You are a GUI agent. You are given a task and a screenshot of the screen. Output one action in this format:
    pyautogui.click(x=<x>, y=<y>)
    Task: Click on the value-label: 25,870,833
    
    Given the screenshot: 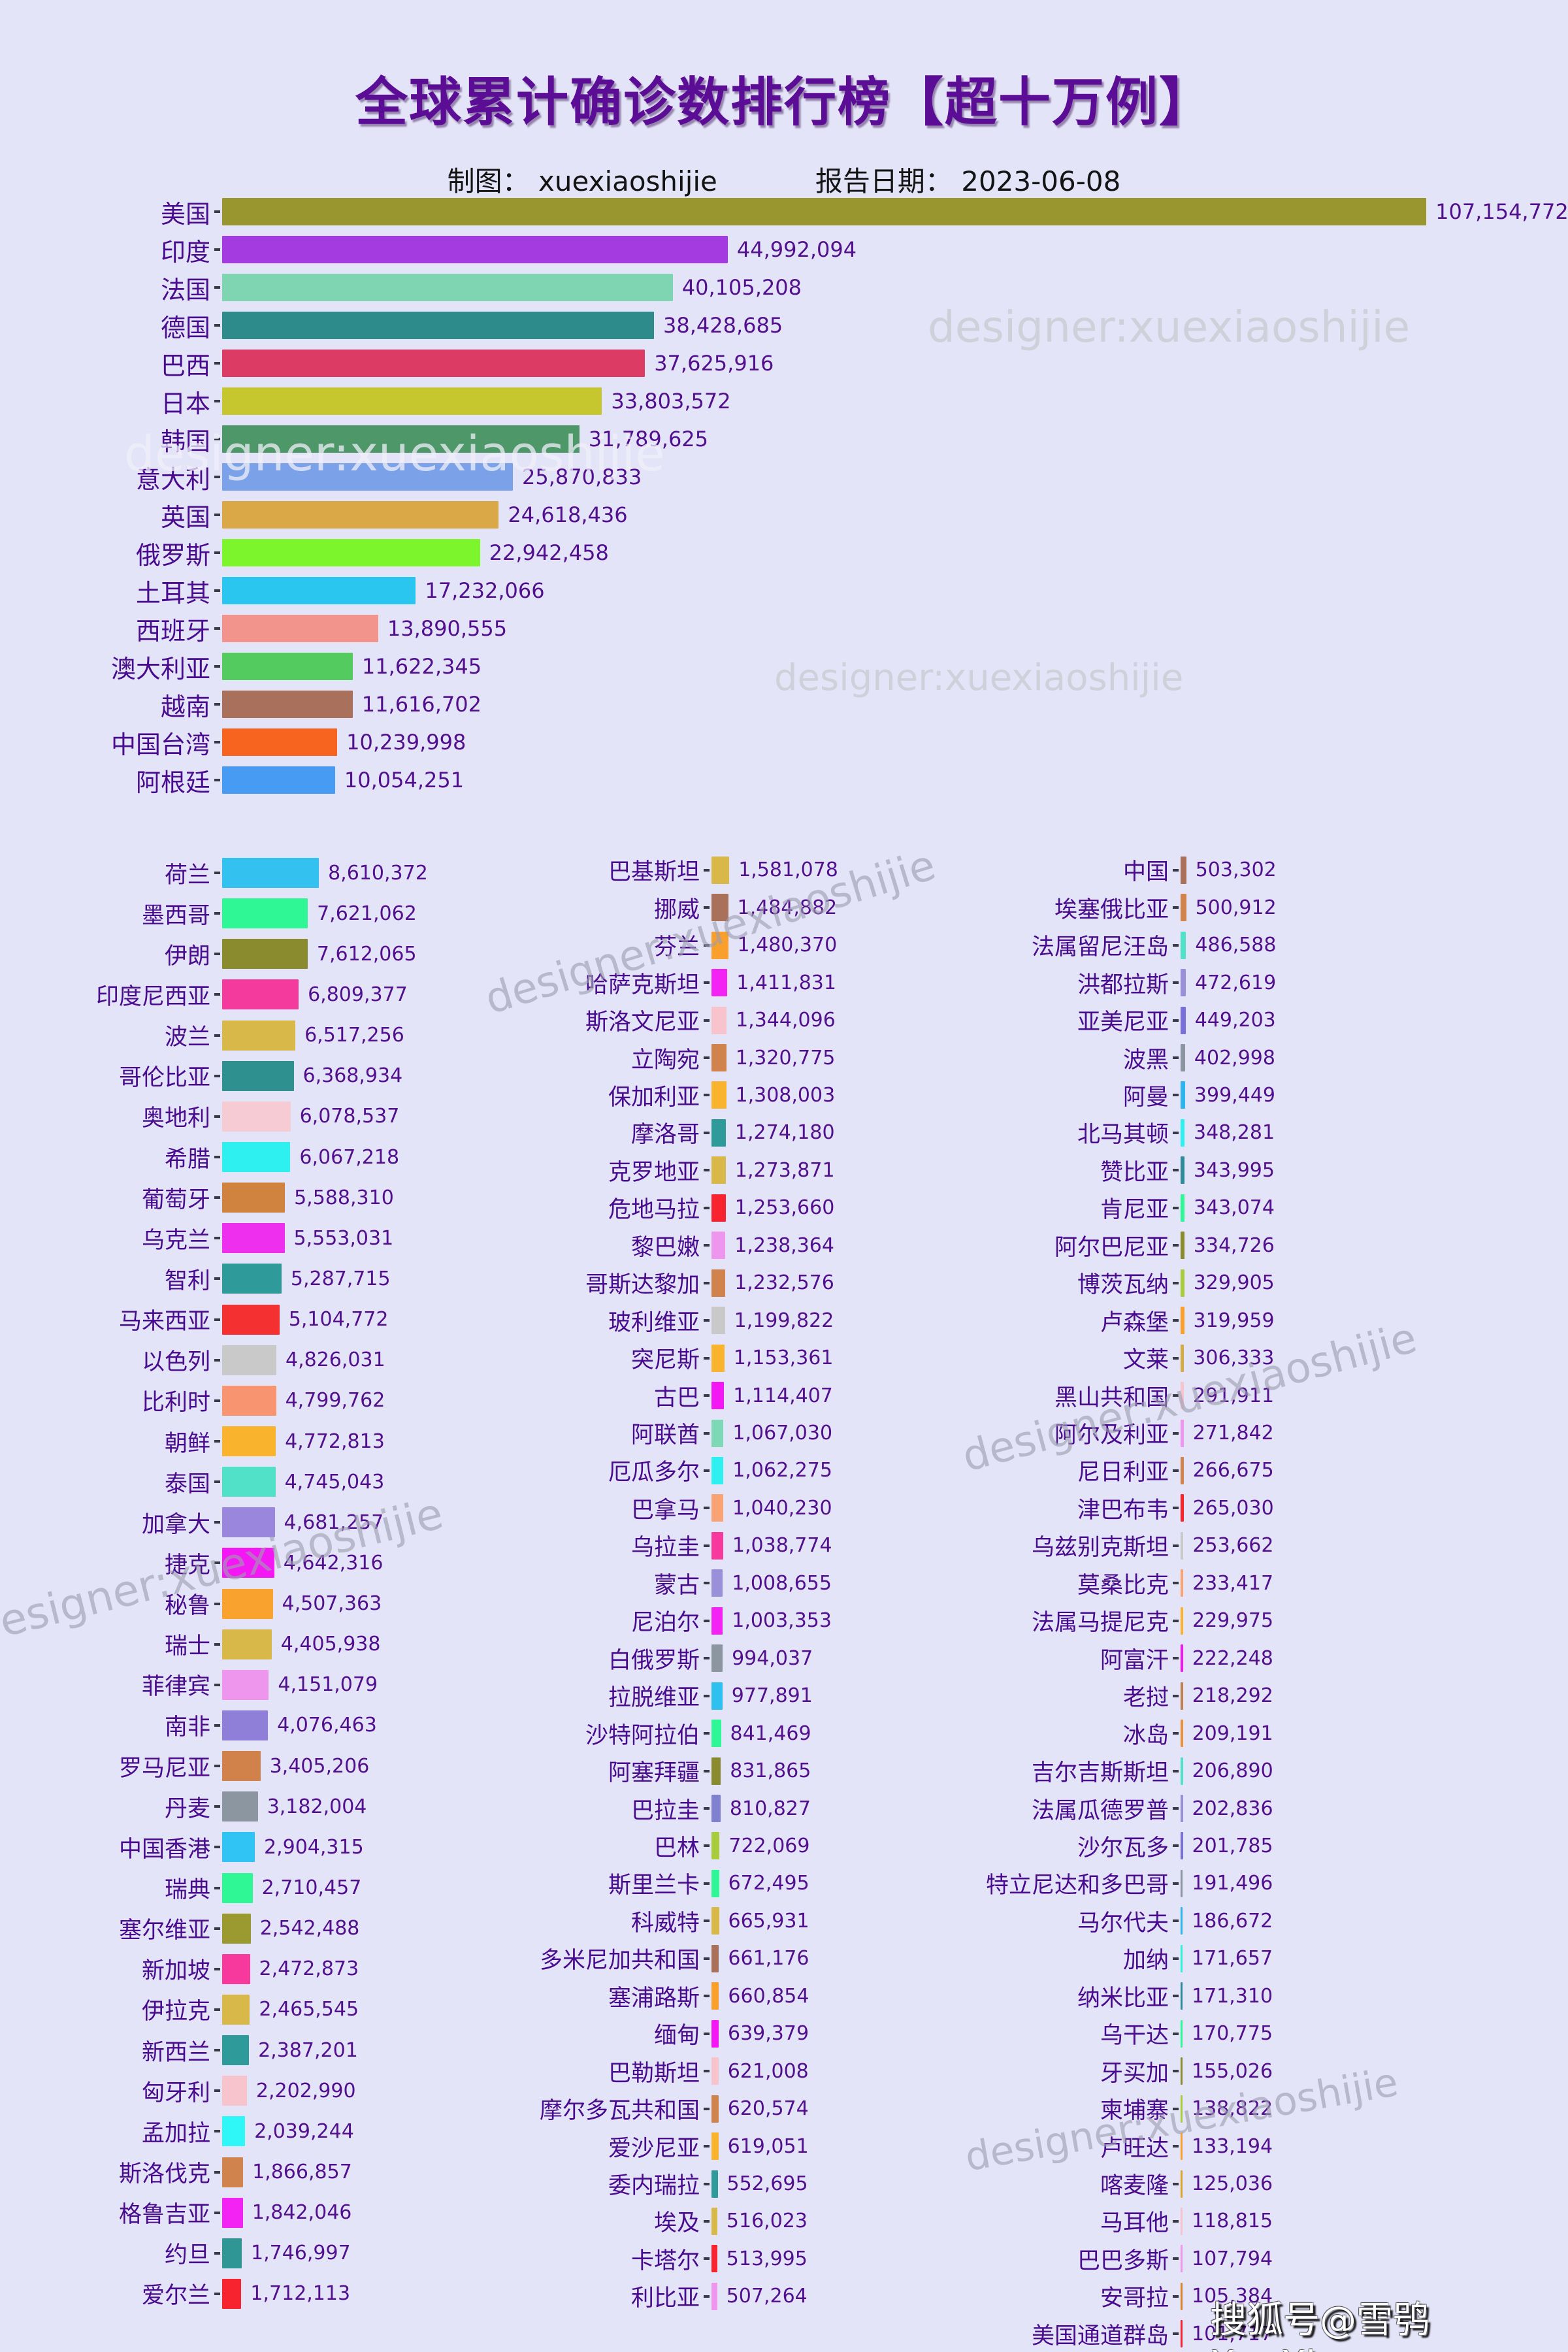 What is the action you would take?
    pyautogui.click(x=582, y=477)
    